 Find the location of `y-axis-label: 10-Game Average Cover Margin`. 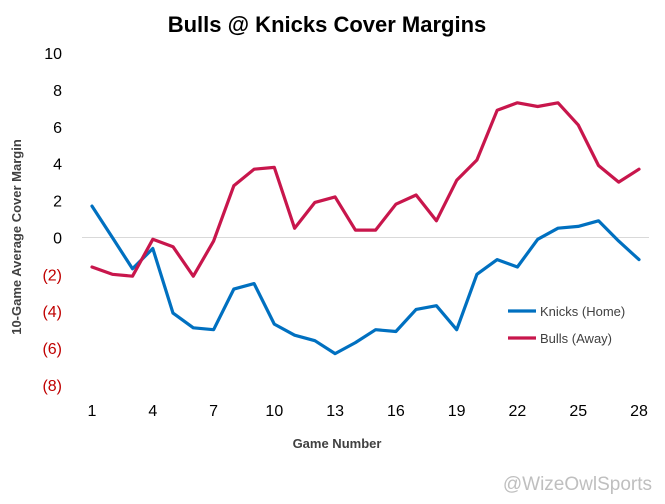

y-axis-label: 10-Game Average Cover Margin is located at coordinates (16, 237).